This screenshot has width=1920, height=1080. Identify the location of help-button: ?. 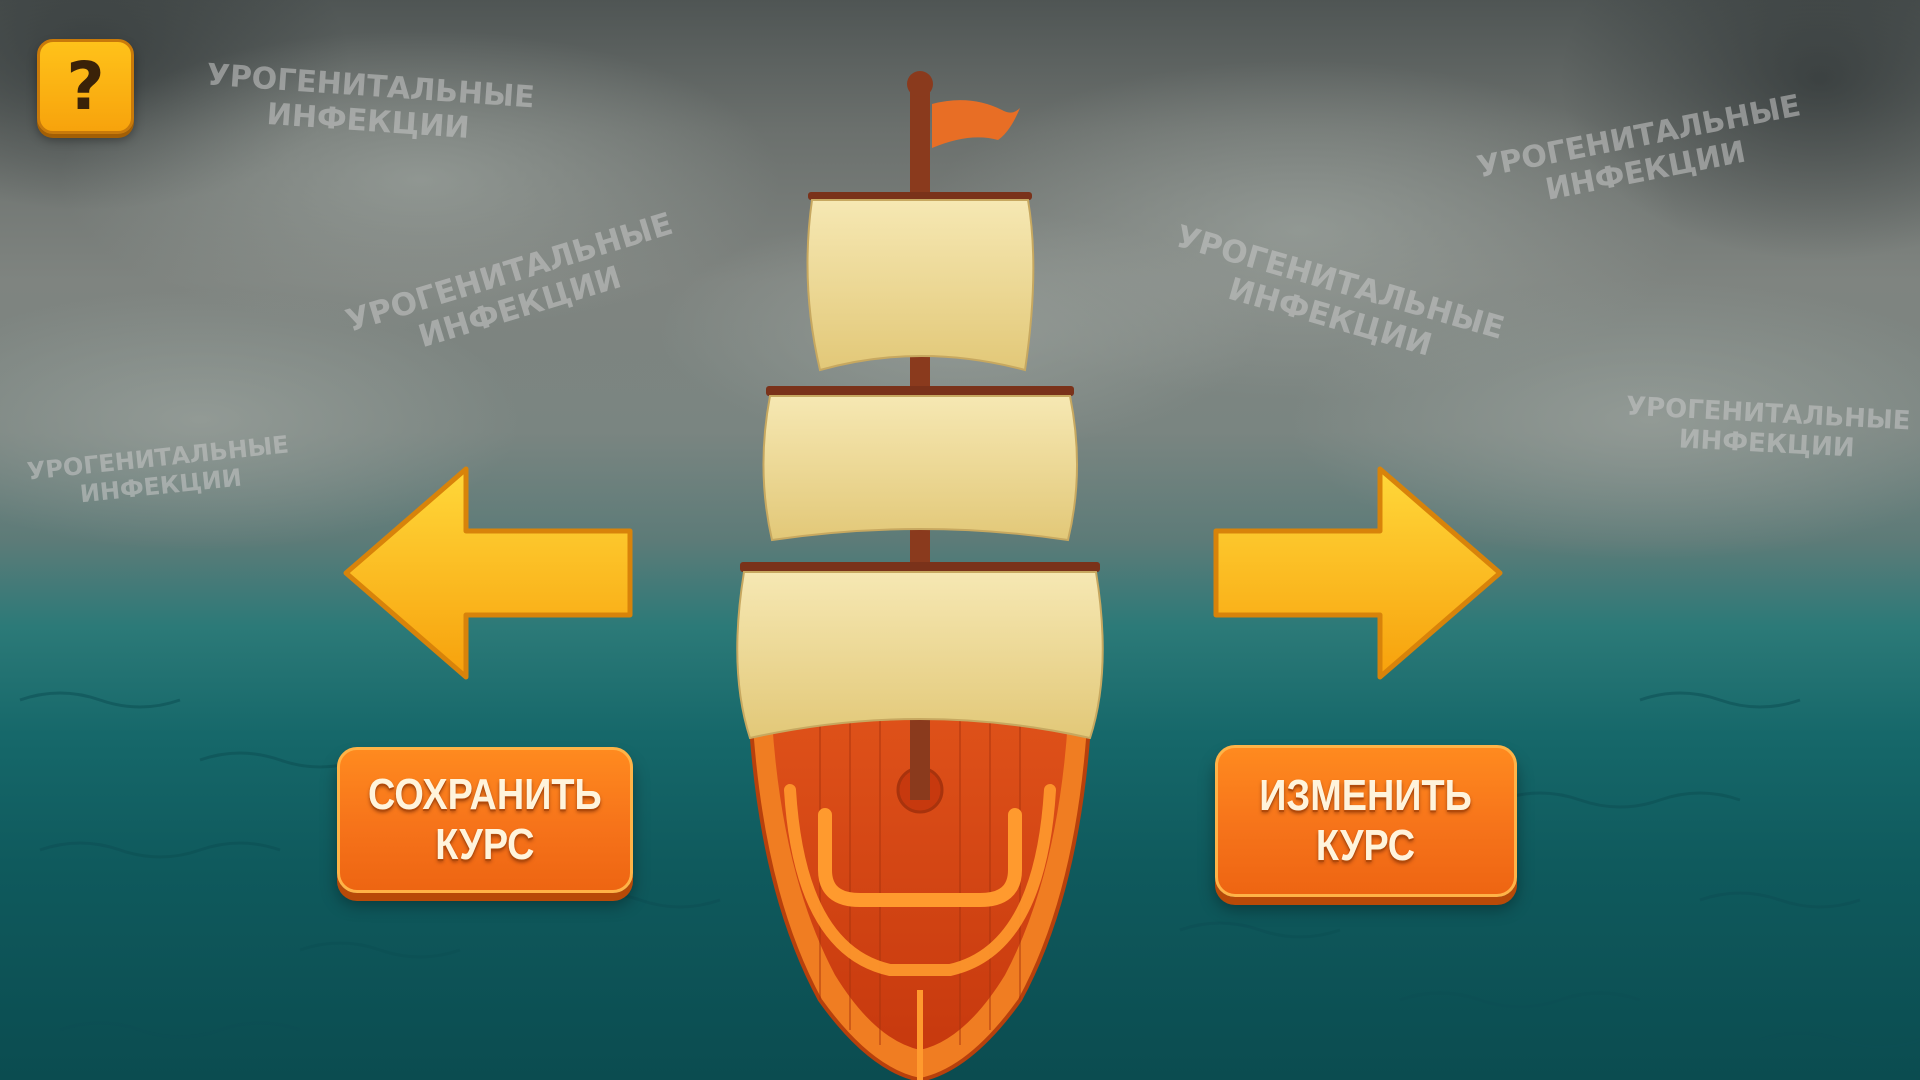
(85, 86).